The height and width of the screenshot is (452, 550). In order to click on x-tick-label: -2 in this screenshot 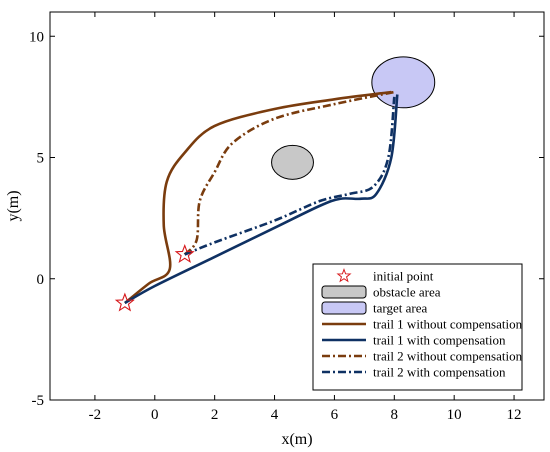, I will do `click(95, 415)`.